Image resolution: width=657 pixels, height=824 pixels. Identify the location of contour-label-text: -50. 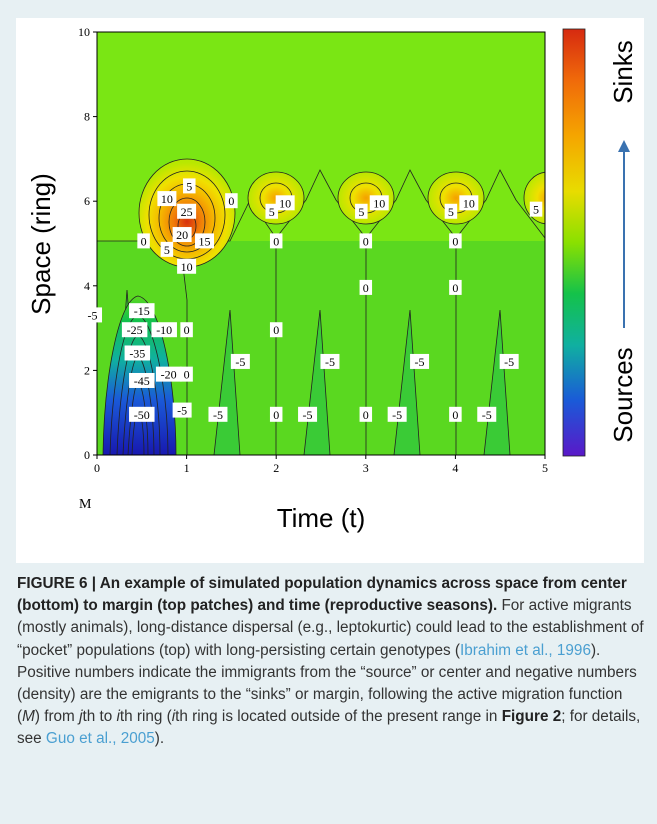
(142, 415).